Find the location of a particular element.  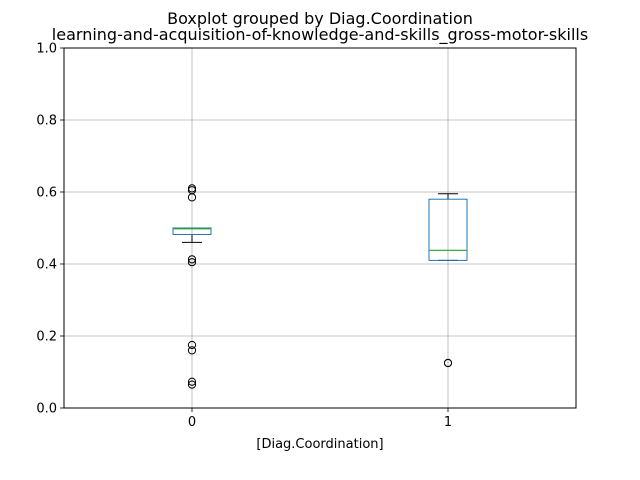

y-tick-label: 0.8 is located at coordinates (46, 121).